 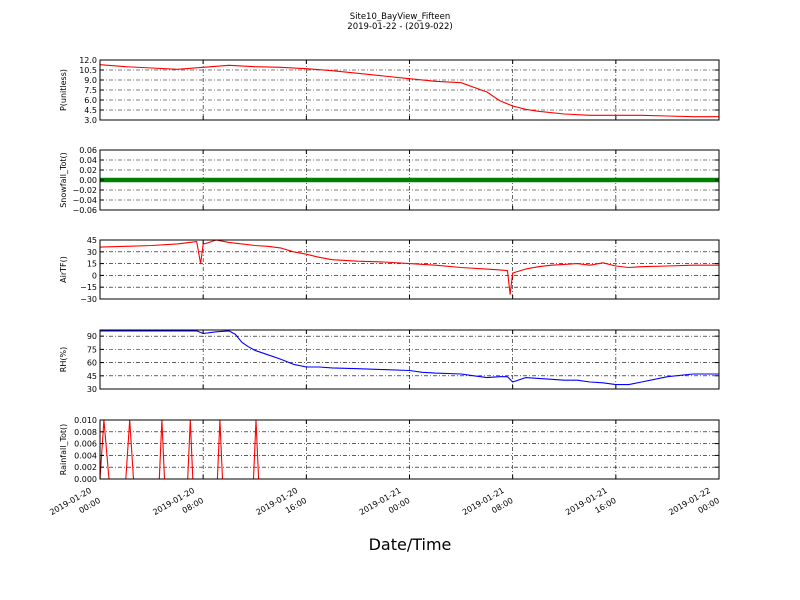 I want to click on y-axis-label: Snowfall_Tot(), so click(x=63, y=180).